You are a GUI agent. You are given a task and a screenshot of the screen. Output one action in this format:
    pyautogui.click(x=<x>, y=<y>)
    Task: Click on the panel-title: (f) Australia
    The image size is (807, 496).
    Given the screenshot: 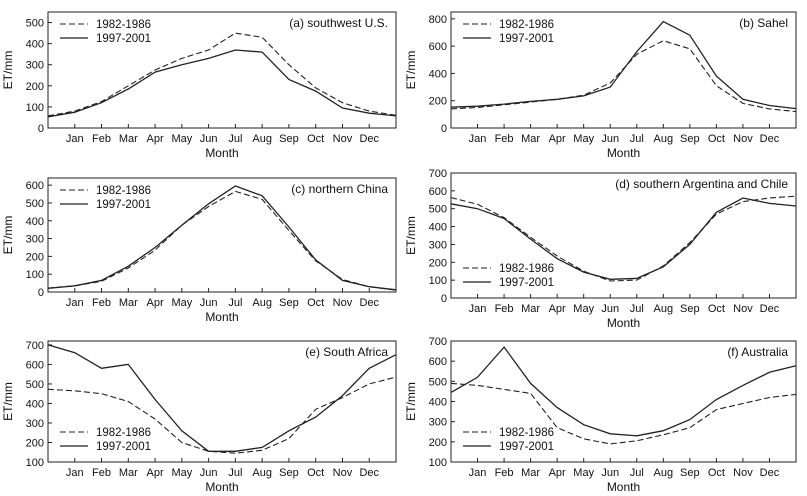 What is the action you would take?
    pyautogui.click(x=757, y=352)
    